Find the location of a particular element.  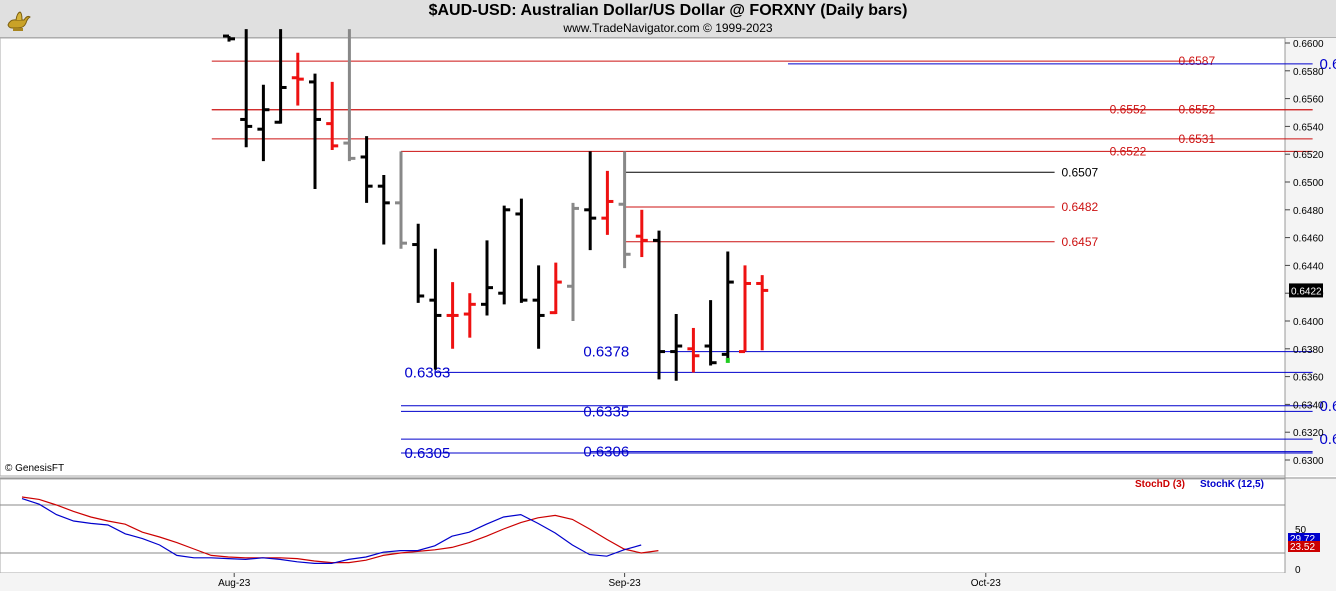

price-tick-label: 0.6360 is located at coordinates (1308, 378).